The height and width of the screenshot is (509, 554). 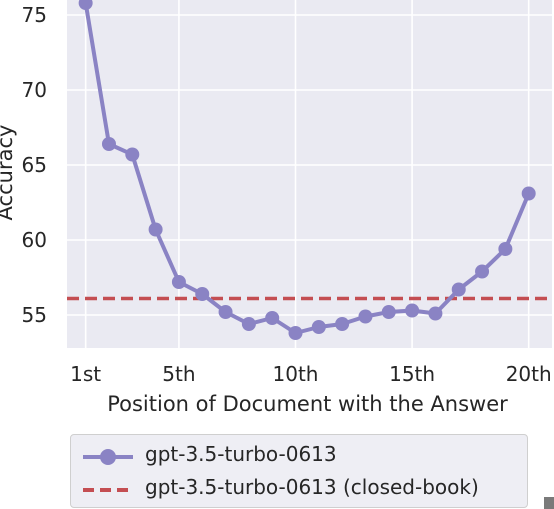 What do you see at coordinates (412, 374) in the screenshot?
I see `x-tick-label: 15th` at bounding box center [412, 374].